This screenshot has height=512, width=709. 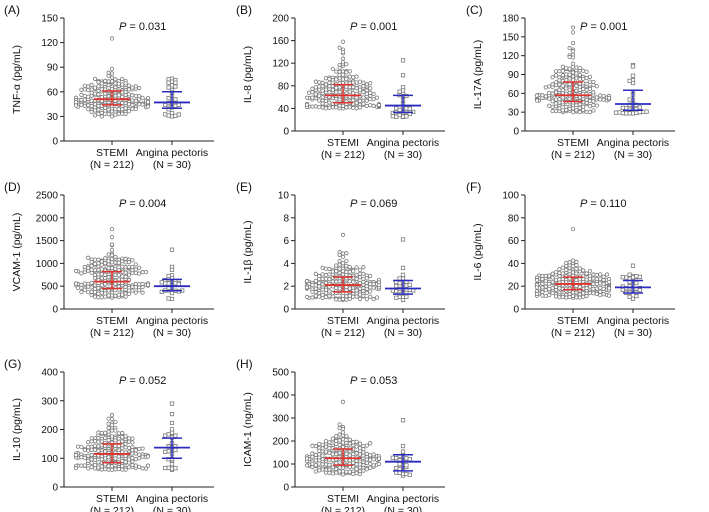 I want to click on p-value-label: P = 0.052, so click(x=142, y=381).